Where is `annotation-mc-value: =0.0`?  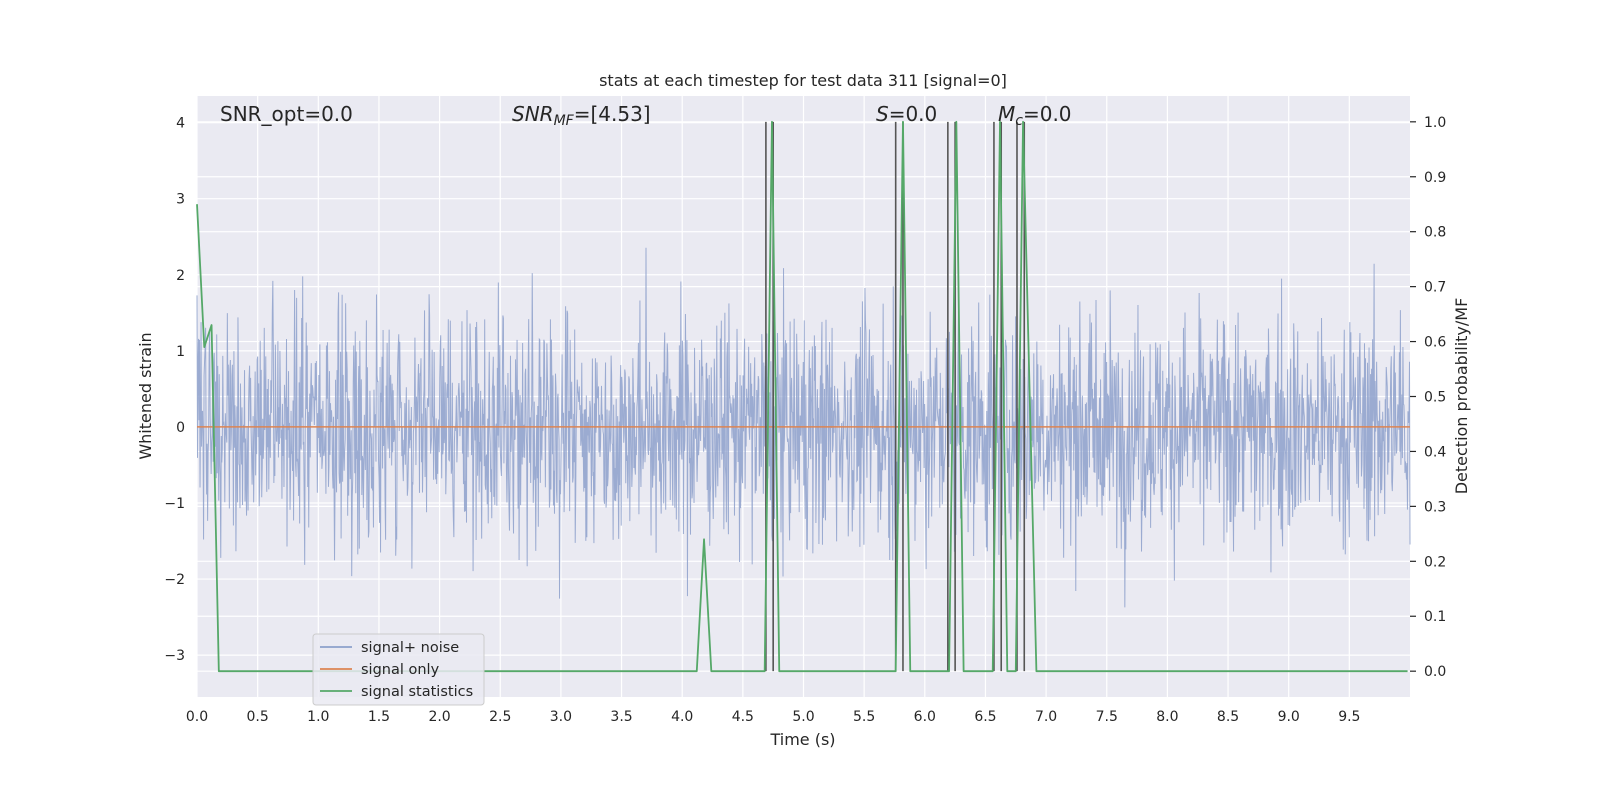 annotation-mc-value: =0.0 is located at coordinates (1047, 114).